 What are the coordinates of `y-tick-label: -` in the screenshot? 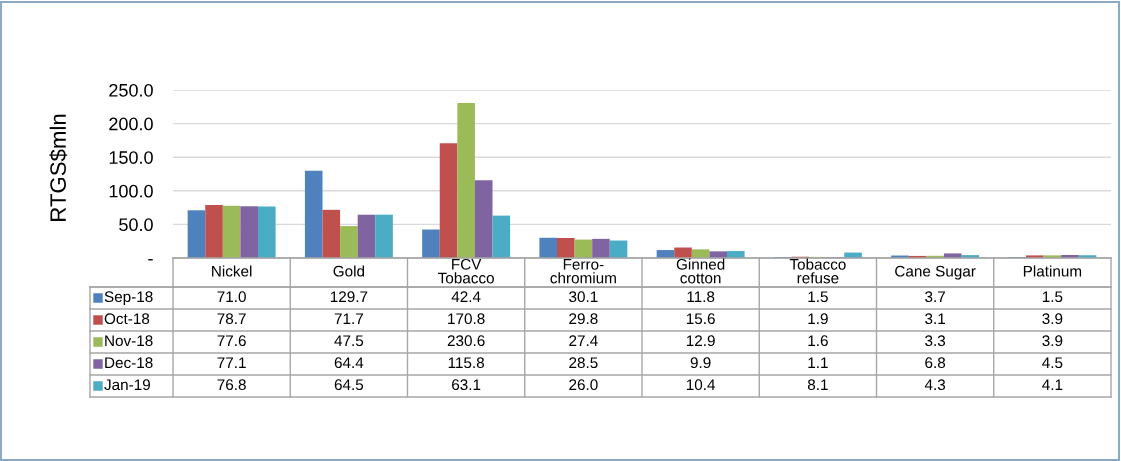 It's located at (150, 260).